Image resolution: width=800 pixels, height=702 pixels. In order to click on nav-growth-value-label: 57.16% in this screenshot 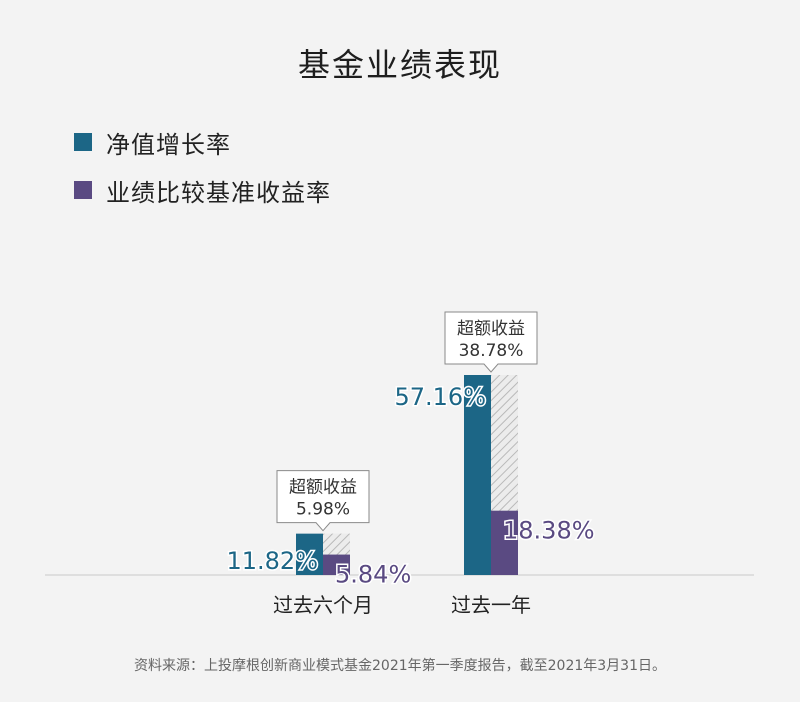, I will do `click(440, 397)`.